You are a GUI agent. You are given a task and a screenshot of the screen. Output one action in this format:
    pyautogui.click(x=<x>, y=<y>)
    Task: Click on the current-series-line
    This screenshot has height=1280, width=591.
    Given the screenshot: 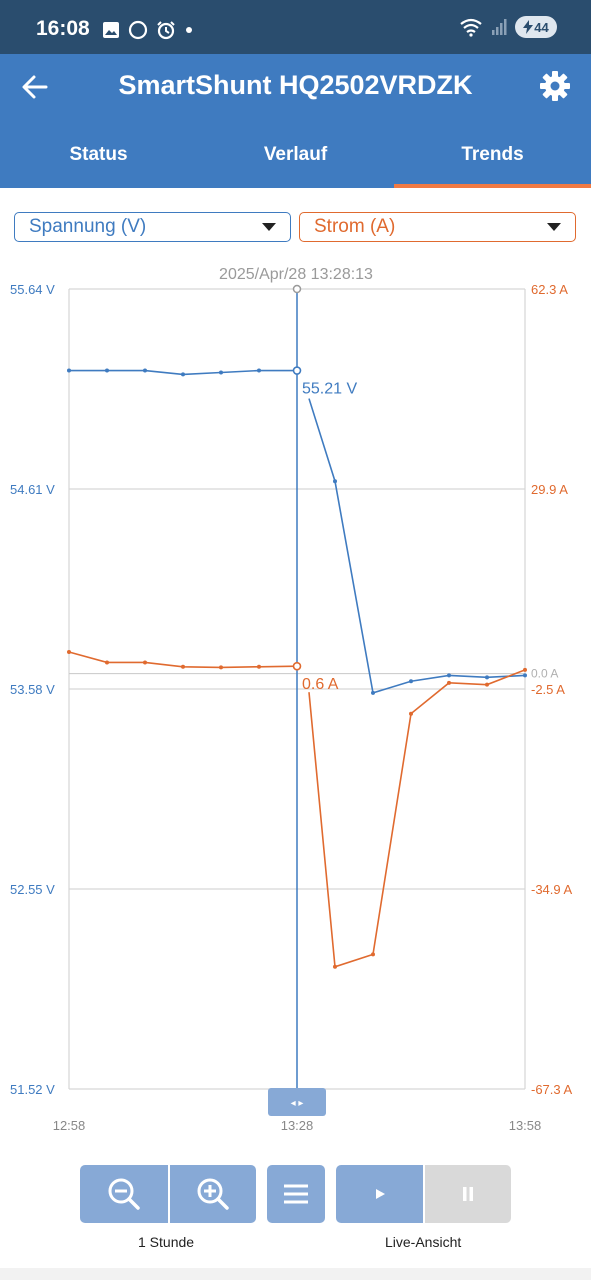 What is the action you would take?
    pyautogui.click(x=417, y=818)
    